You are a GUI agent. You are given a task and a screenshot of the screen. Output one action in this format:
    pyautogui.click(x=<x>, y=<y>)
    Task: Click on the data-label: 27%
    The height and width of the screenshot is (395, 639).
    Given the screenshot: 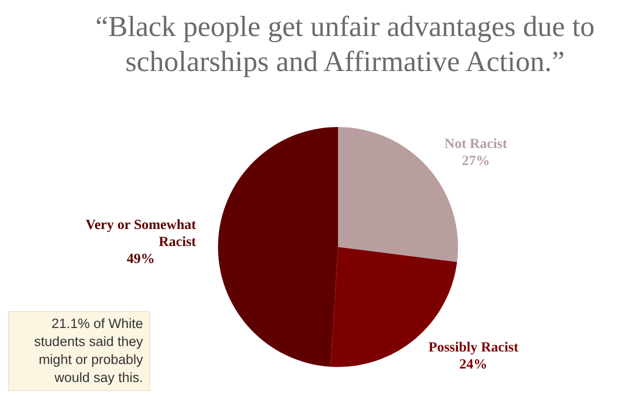 What is the action you would take?
    pyautogui.click(x=476, y=162)
    